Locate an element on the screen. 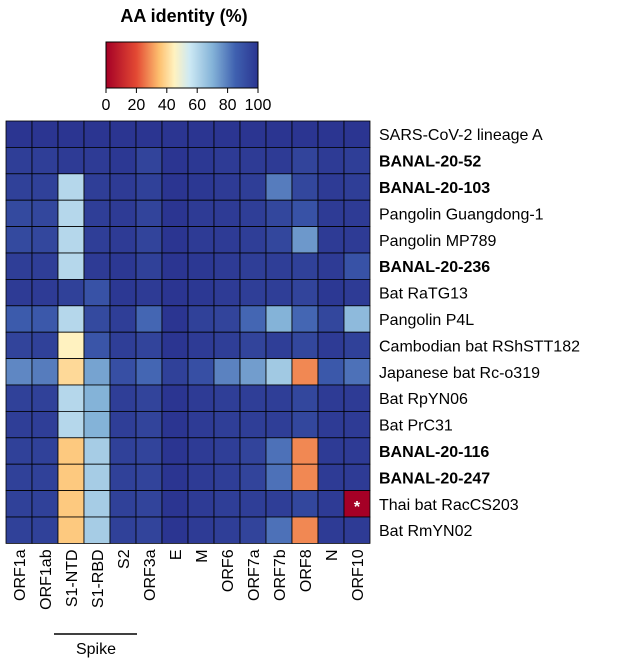 The height and width of the screenshot is (667, 620). colorbar-tick-label: 60 is located at coordinates (197, 105).